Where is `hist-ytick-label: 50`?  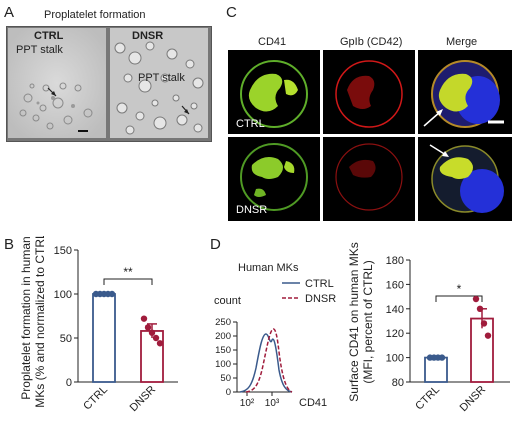 hist-ytick-label: 50 is located at coordinates (225, 378).